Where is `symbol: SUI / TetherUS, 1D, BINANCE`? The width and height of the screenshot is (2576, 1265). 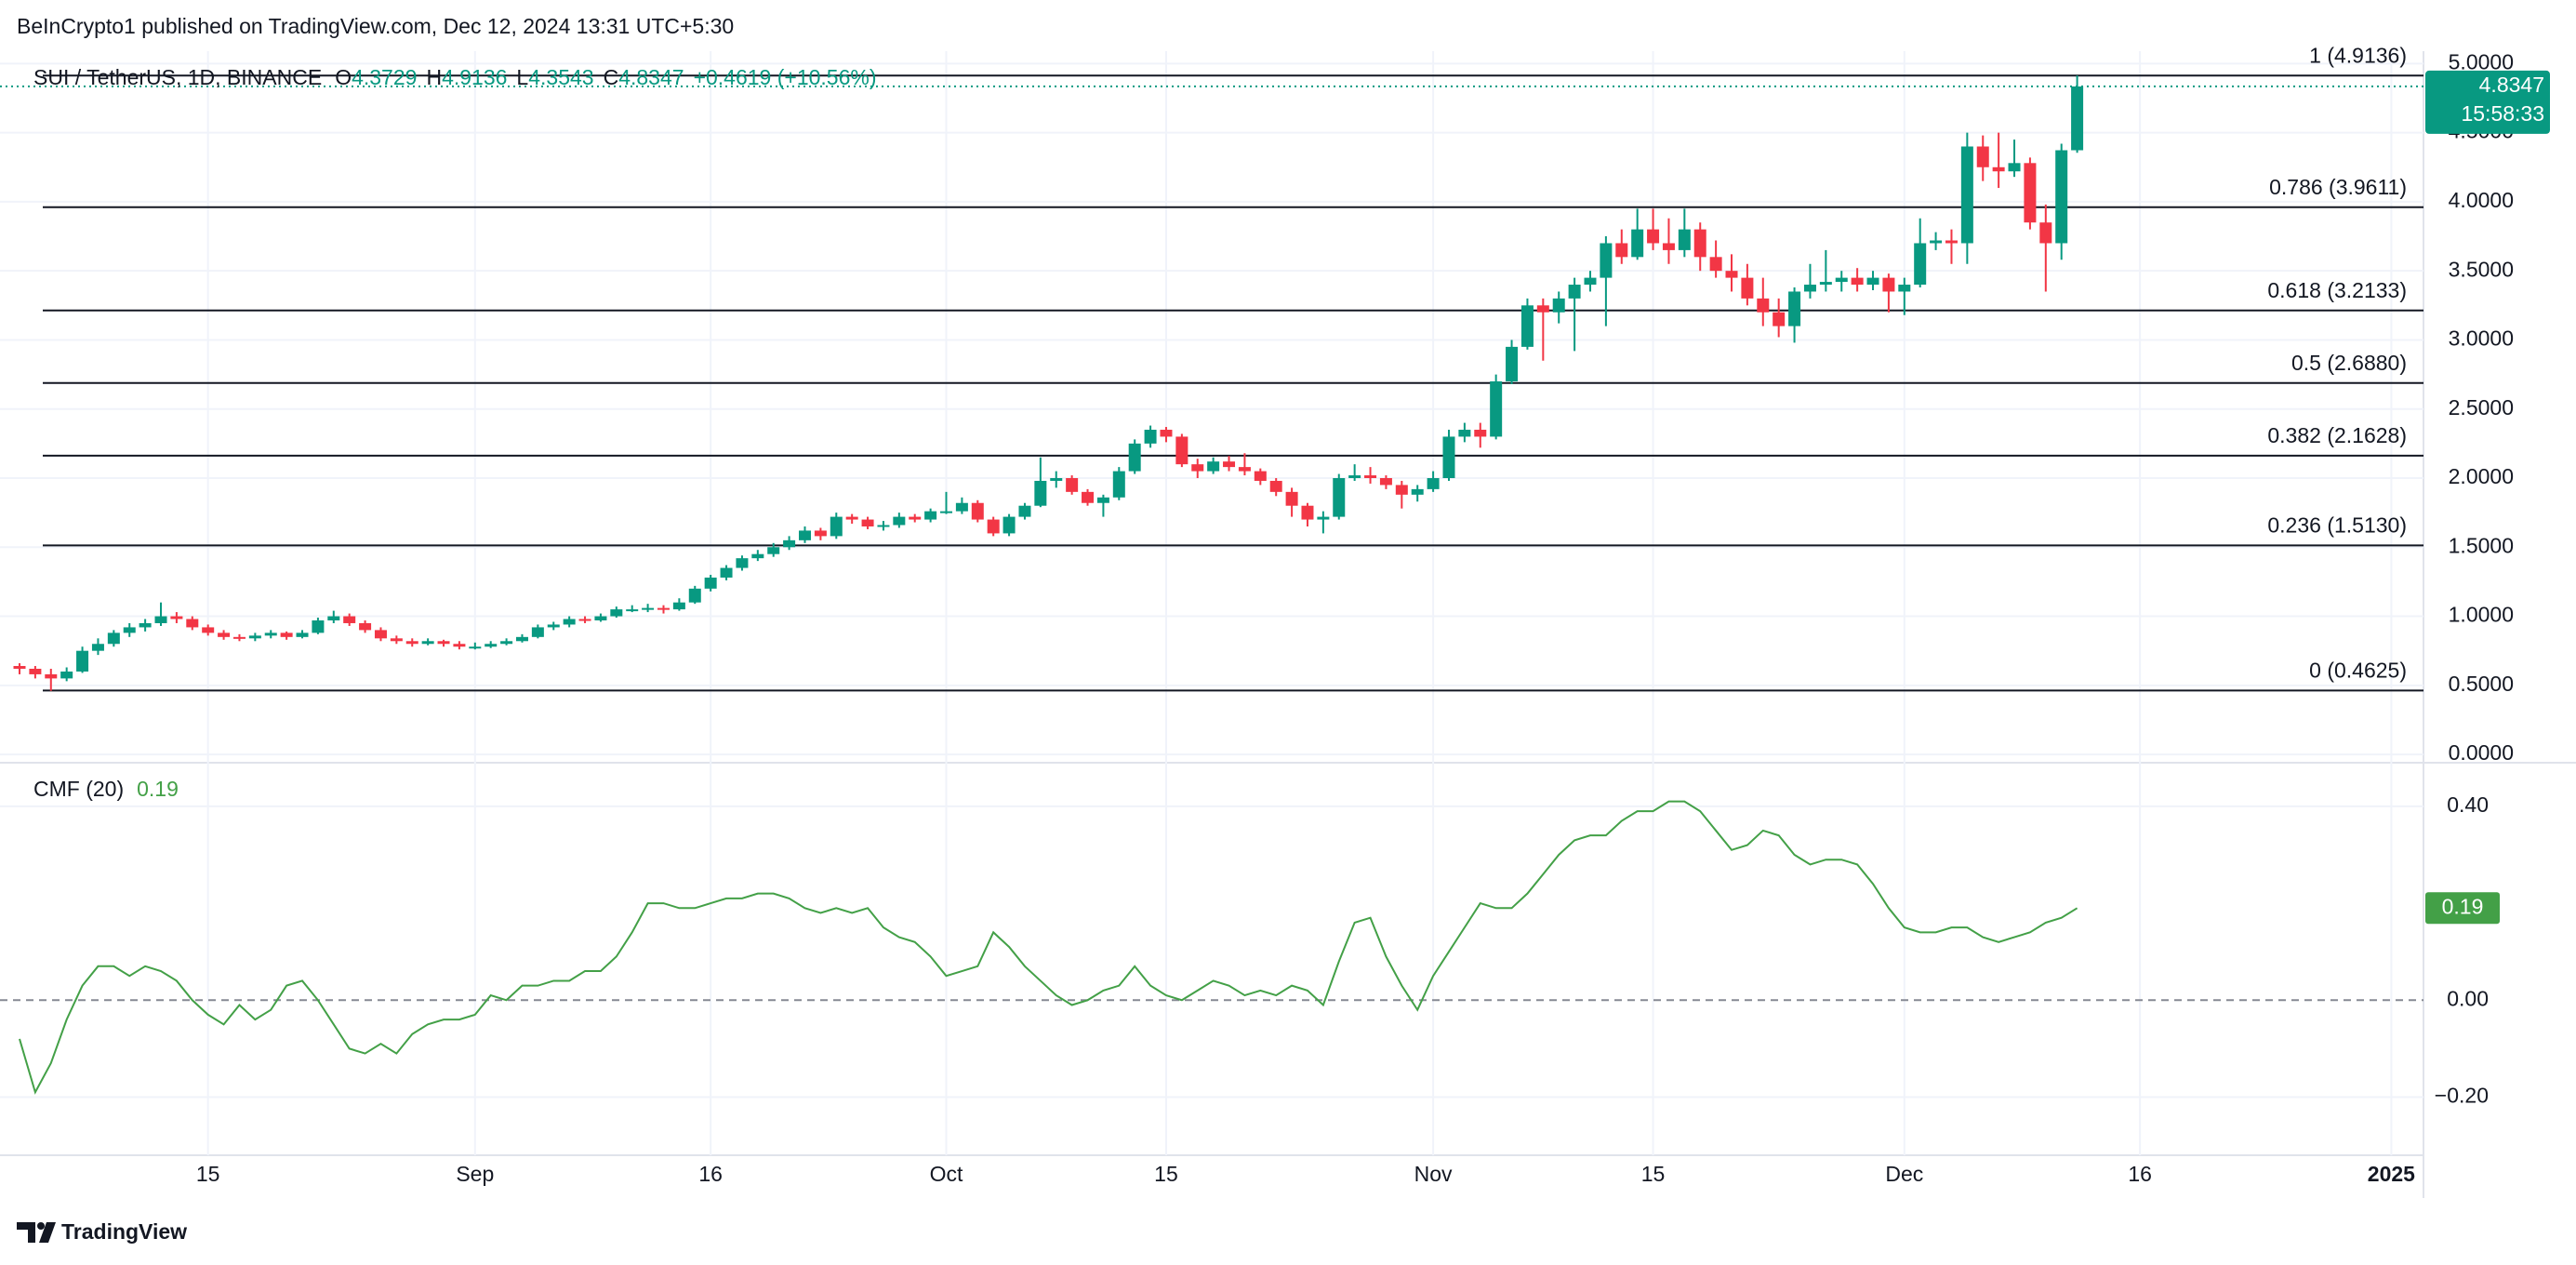 symbol: SUI / TetherUS, 1D, BINANCE is located at coordinates (177, 77).